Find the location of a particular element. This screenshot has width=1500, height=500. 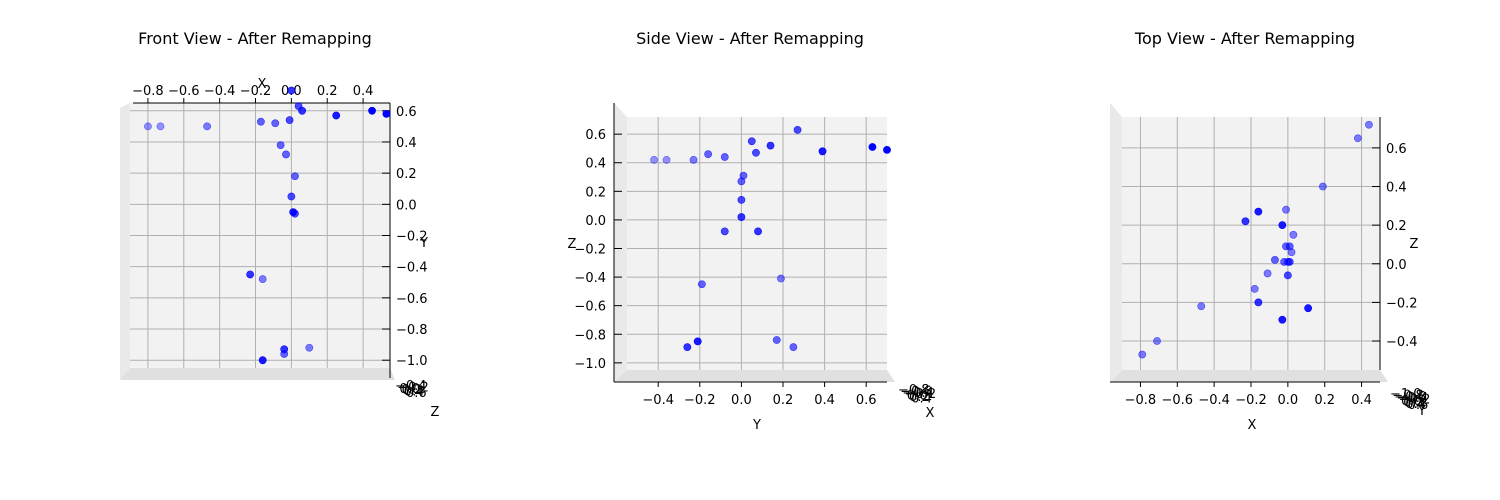

y-tick-label: −0.6 is located at coordinates (412, 299).